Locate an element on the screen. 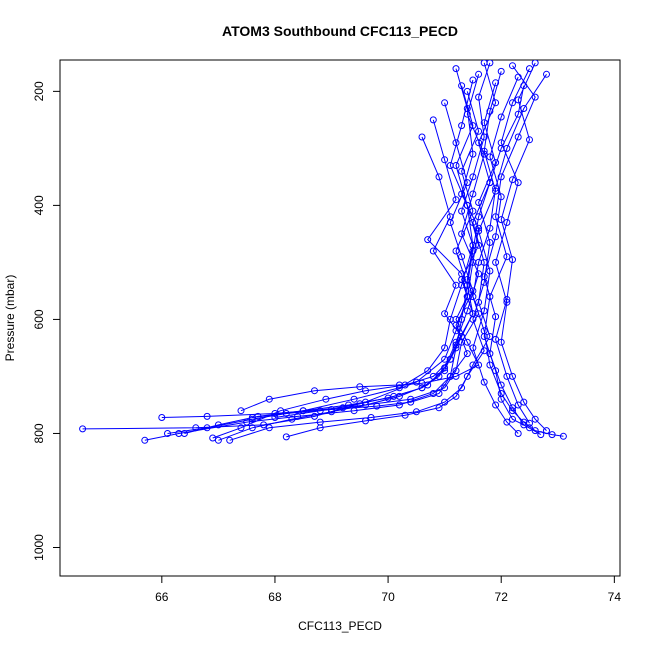 This screenshot has width=650, height=650. x-tick-label: 68 is located at coordinates (275, 597).